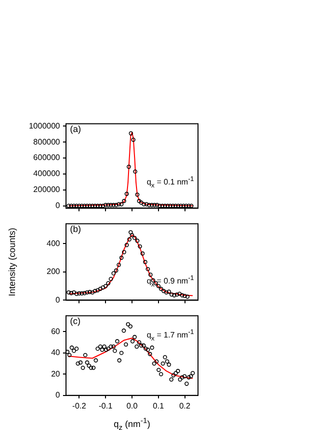  What do you see at coordinates (56, 331) in the screenshot?
I see `y-tick-label: 60` at bounding box center [56, 331].